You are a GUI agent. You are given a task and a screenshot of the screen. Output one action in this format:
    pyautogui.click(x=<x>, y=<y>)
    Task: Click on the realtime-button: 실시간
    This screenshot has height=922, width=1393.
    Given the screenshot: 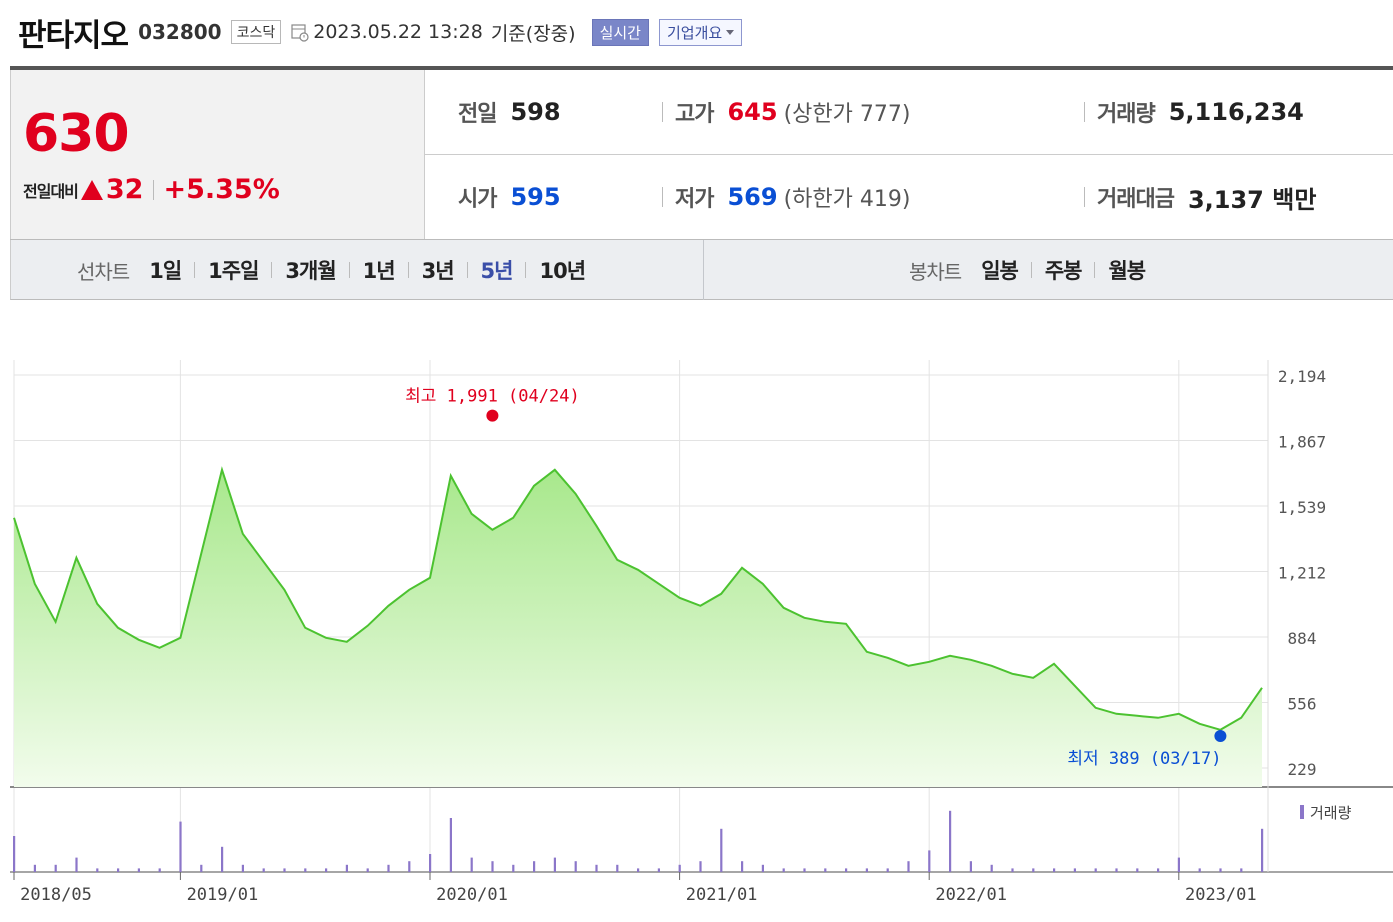 What is the action you would take?
    pyautogui.click(x=620, y=32)
    